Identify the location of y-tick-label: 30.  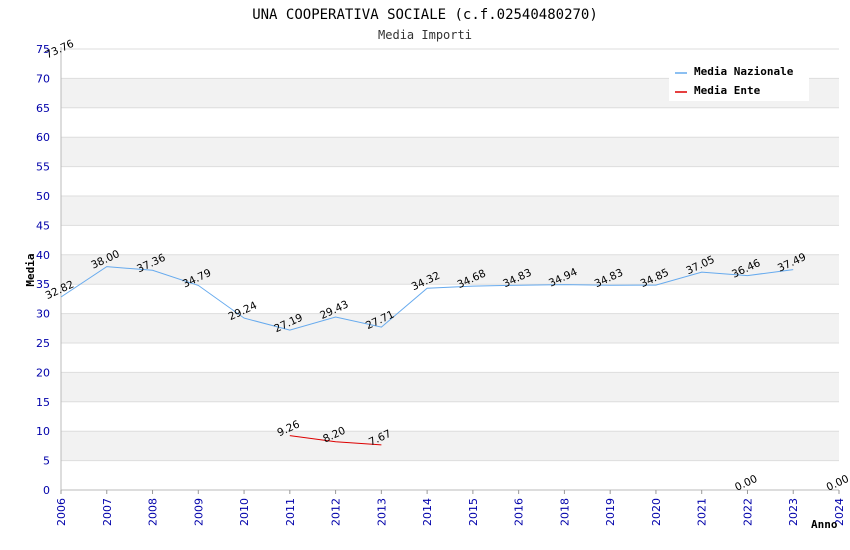
(43, 314).